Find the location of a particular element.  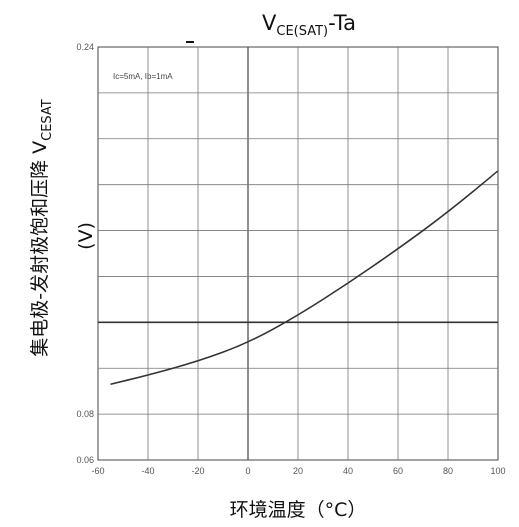

y-tick-label: 0.08 is located at coordinates (85, 414).